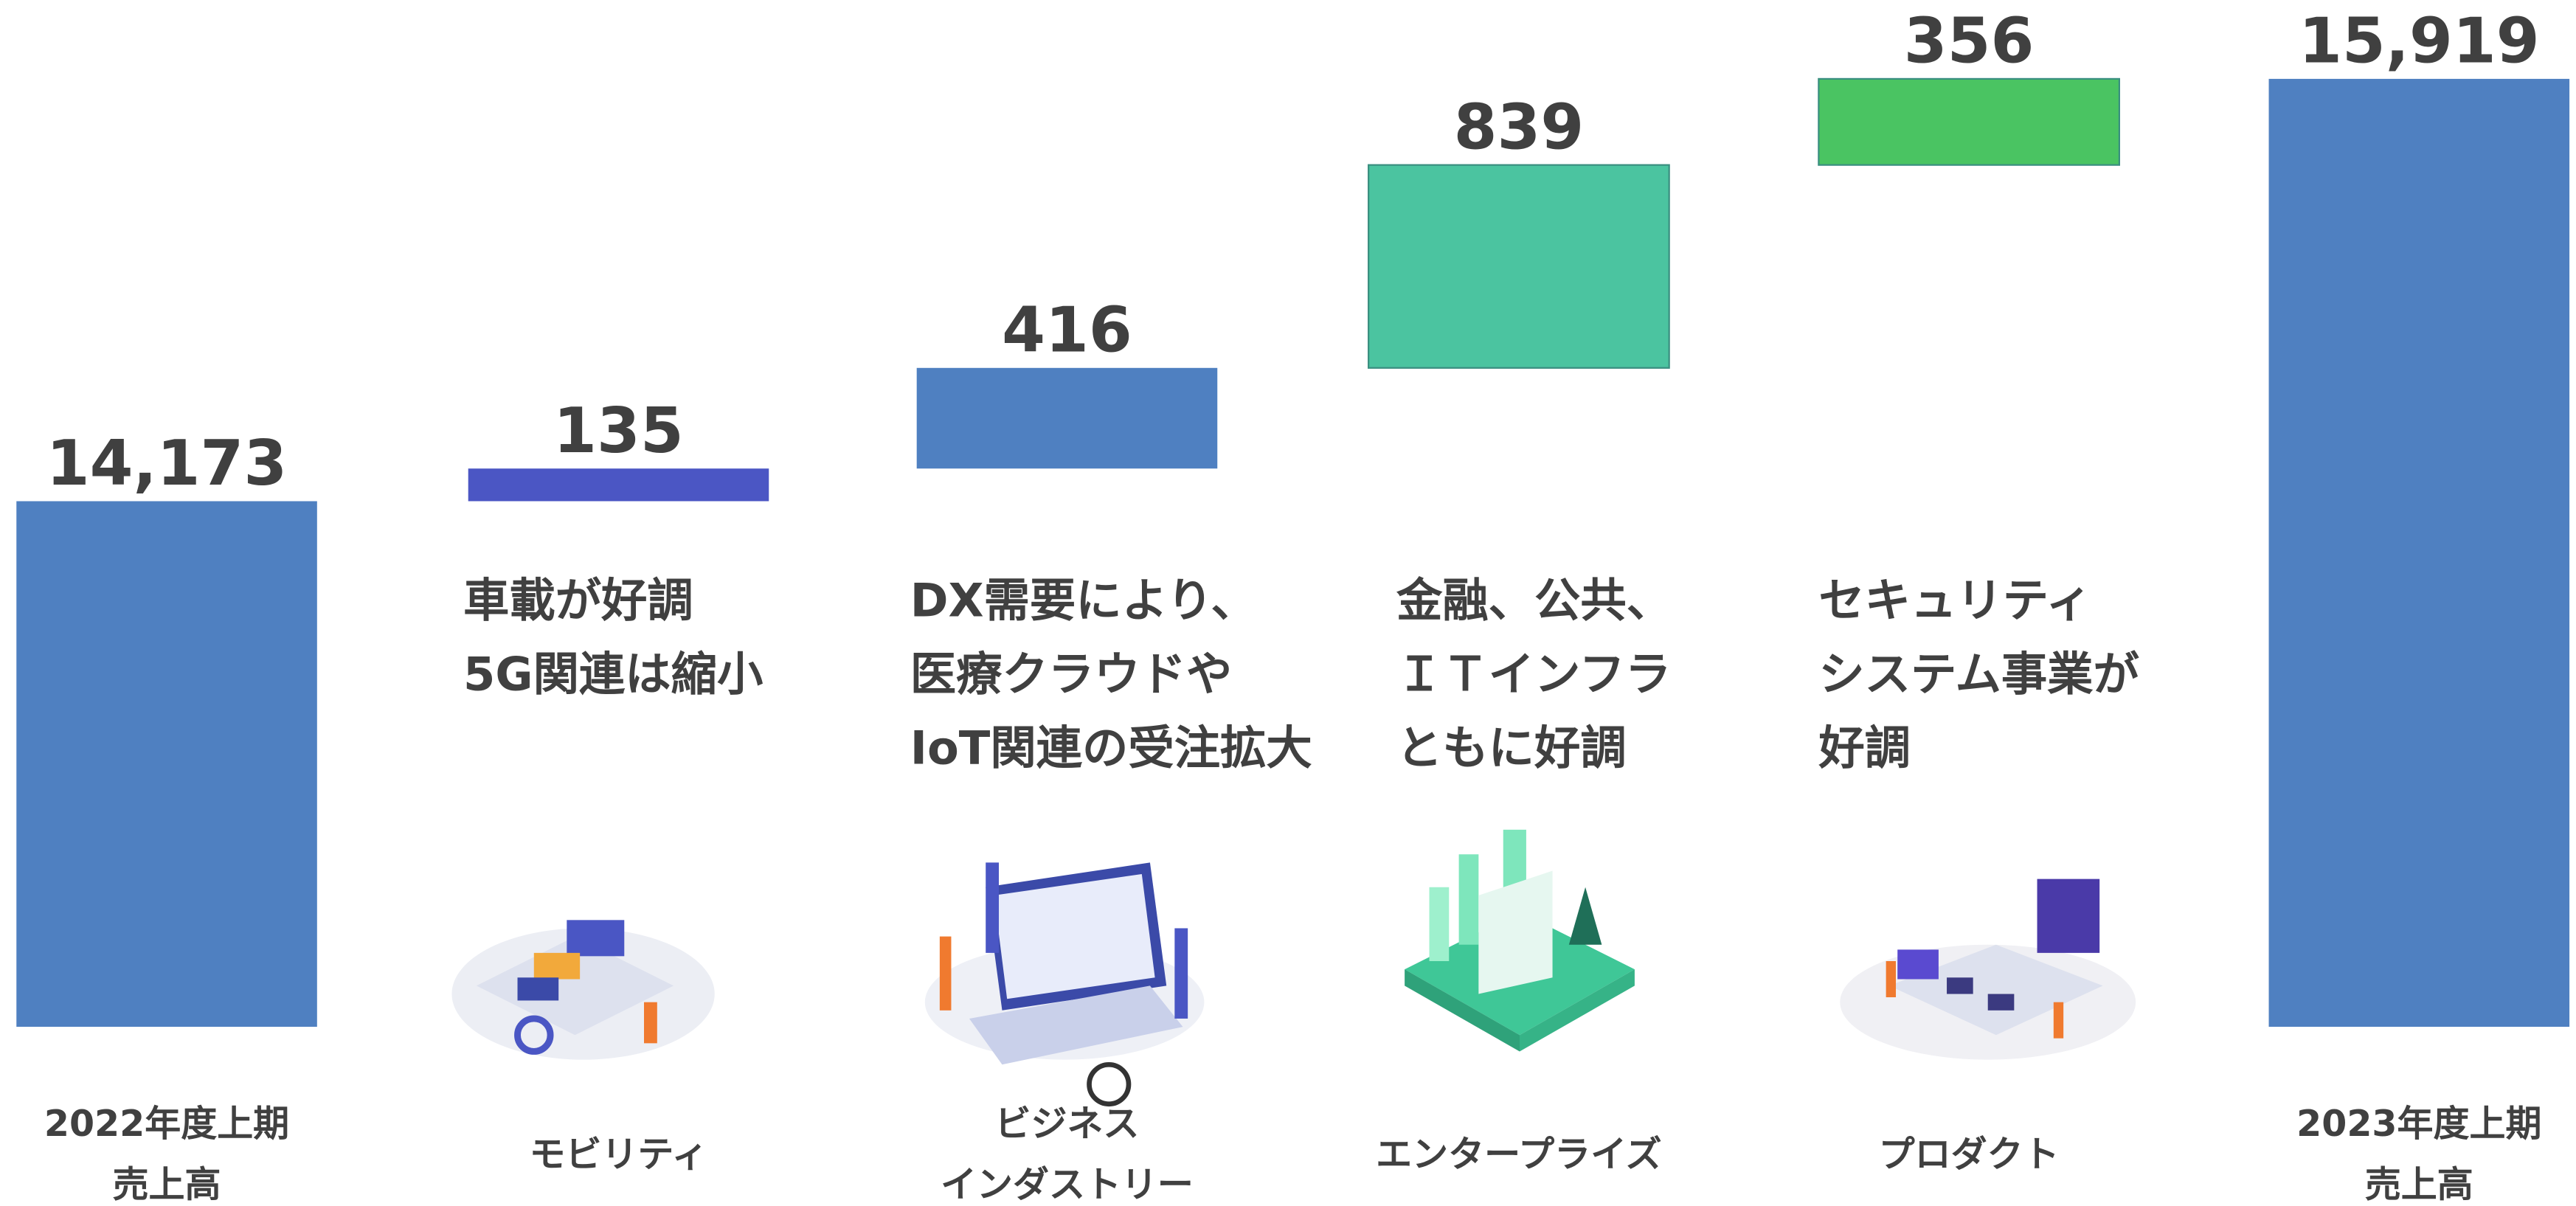 This screenshot has height=1206, width=2576. I want to click on annotation: IoT関連の受注拡大, so click(1111, 748).